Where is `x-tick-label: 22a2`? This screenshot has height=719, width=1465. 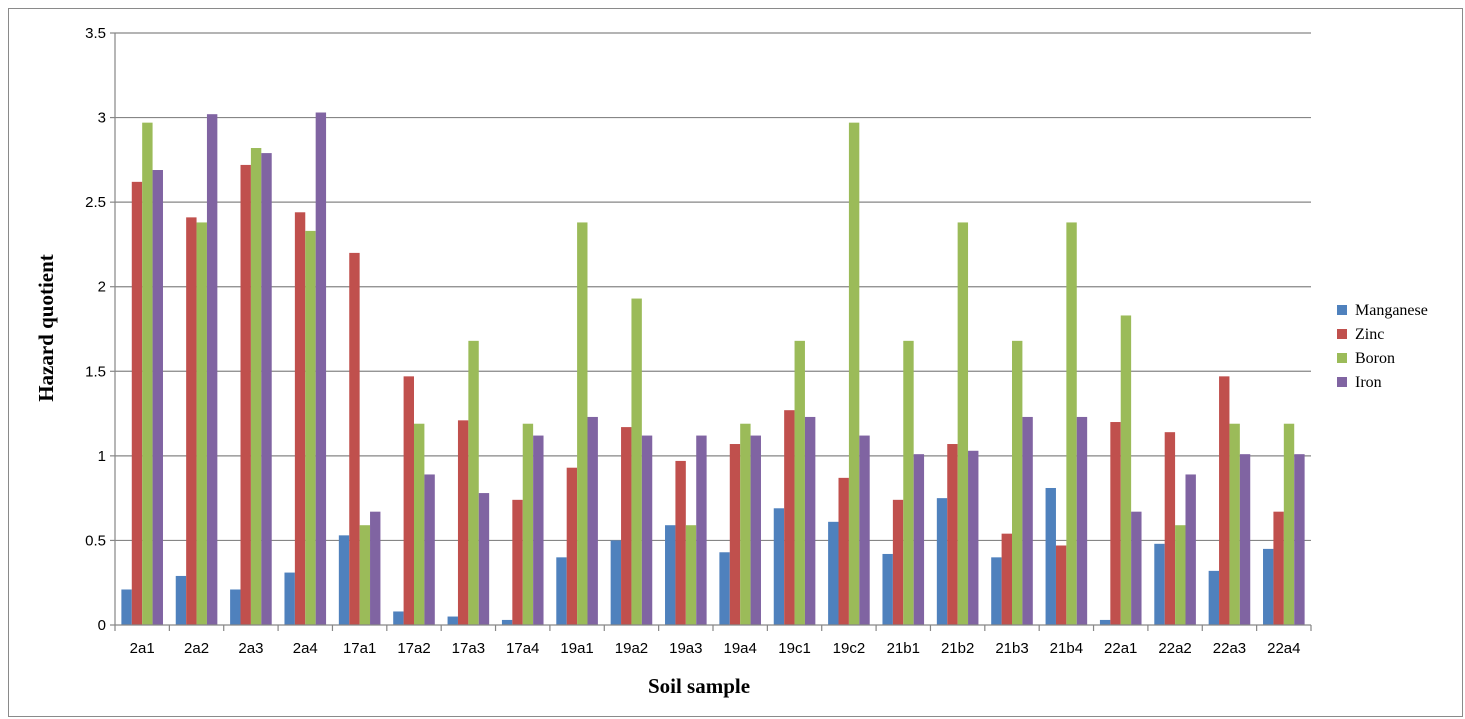
x-tick-label: 22a2 is located at coordinates (1174, 648).